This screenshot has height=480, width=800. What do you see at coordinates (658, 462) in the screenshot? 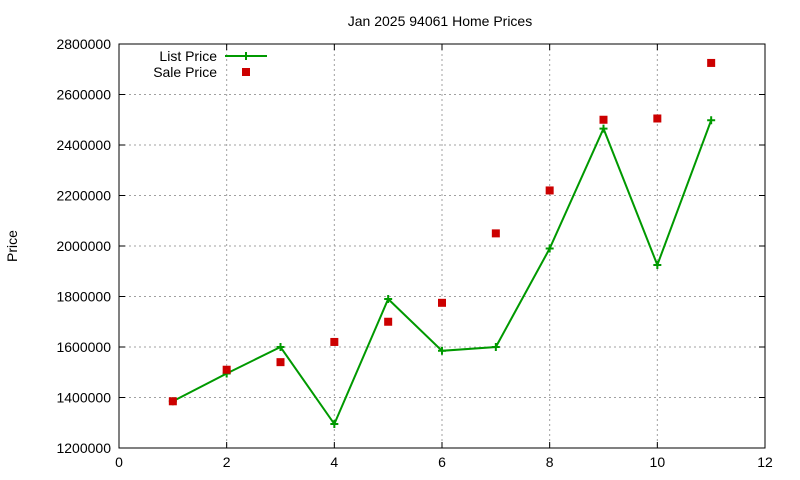
I see `x-tick-label: 10` at bounding box center [658, 462].